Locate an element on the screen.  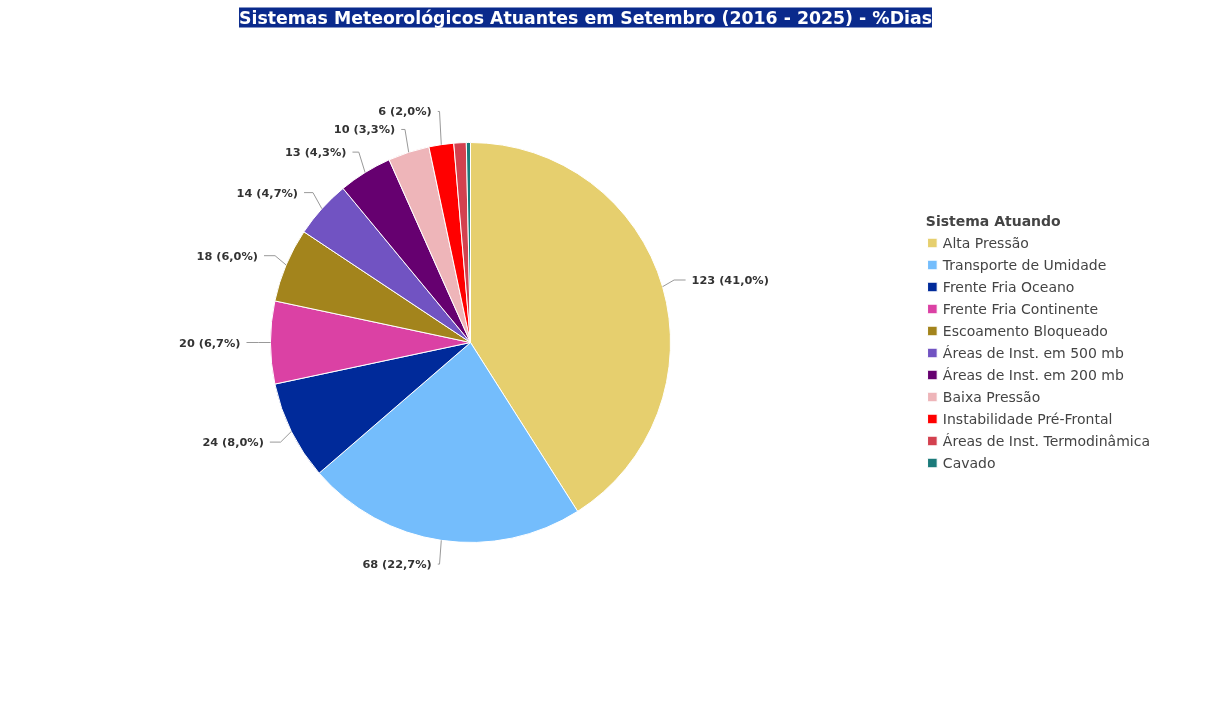
legend-label: Áreas de Inst. em 500 mb is located at coordinates (1033, 352).